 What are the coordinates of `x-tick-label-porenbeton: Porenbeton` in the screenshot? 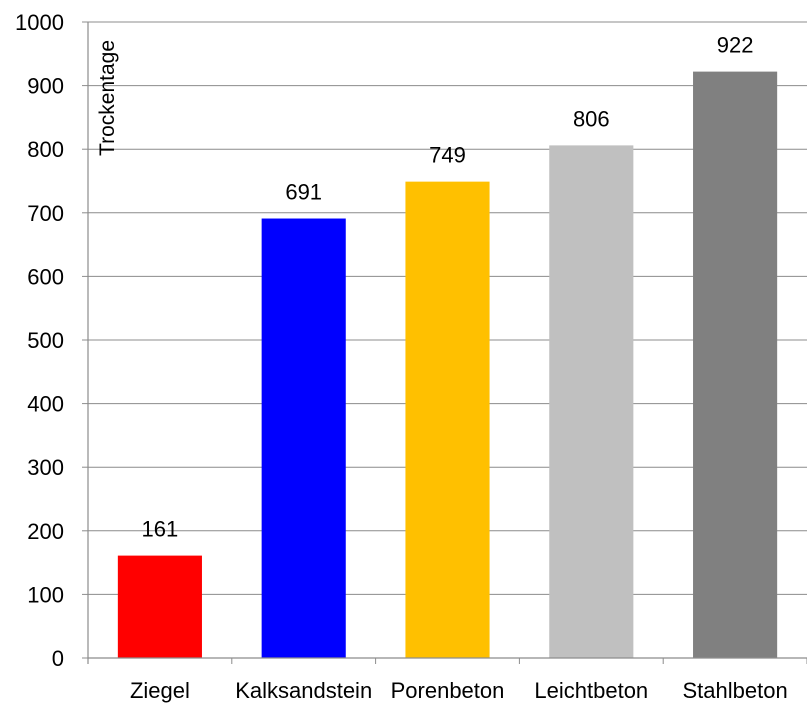 It's located at (448, 690).